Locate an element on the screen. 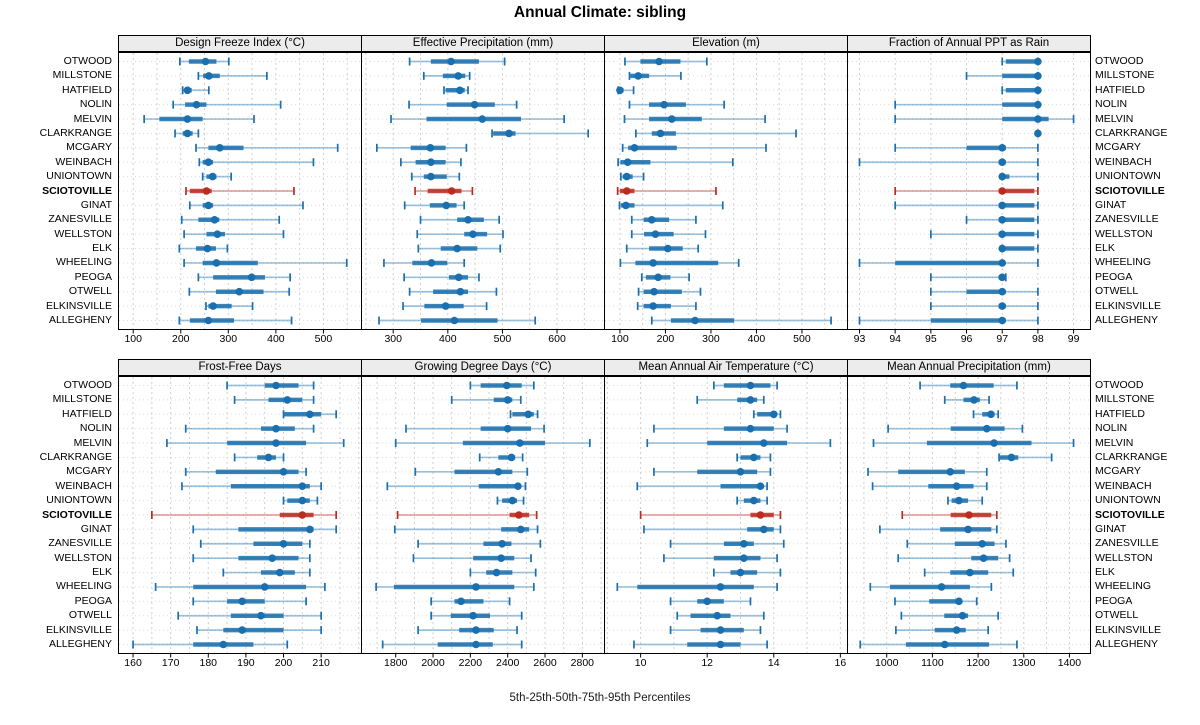 Image resolution: width=1200 pixels, height=725 pixels. panel-plot is located at coordinates (969, 517).